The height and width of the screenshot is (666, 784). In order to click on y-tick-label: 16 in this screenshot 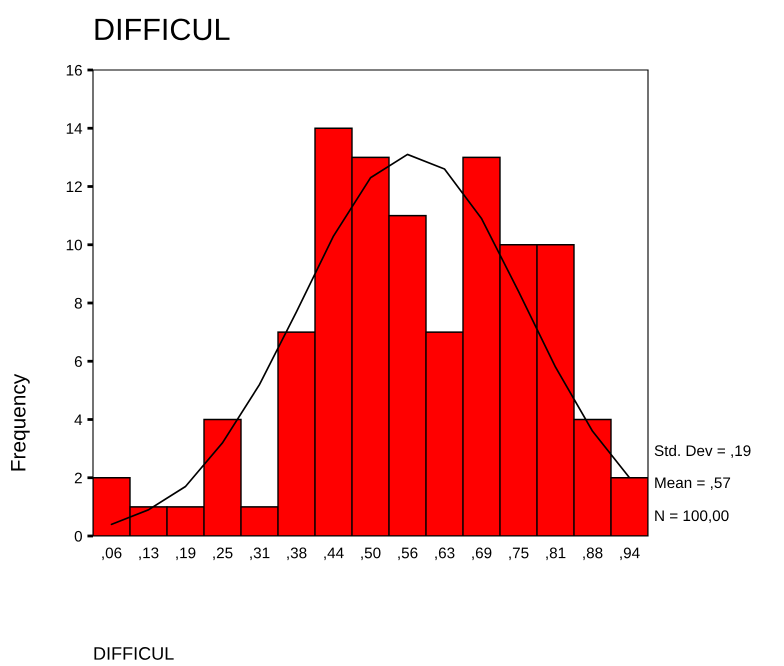, I will do `click(74, 70)`.